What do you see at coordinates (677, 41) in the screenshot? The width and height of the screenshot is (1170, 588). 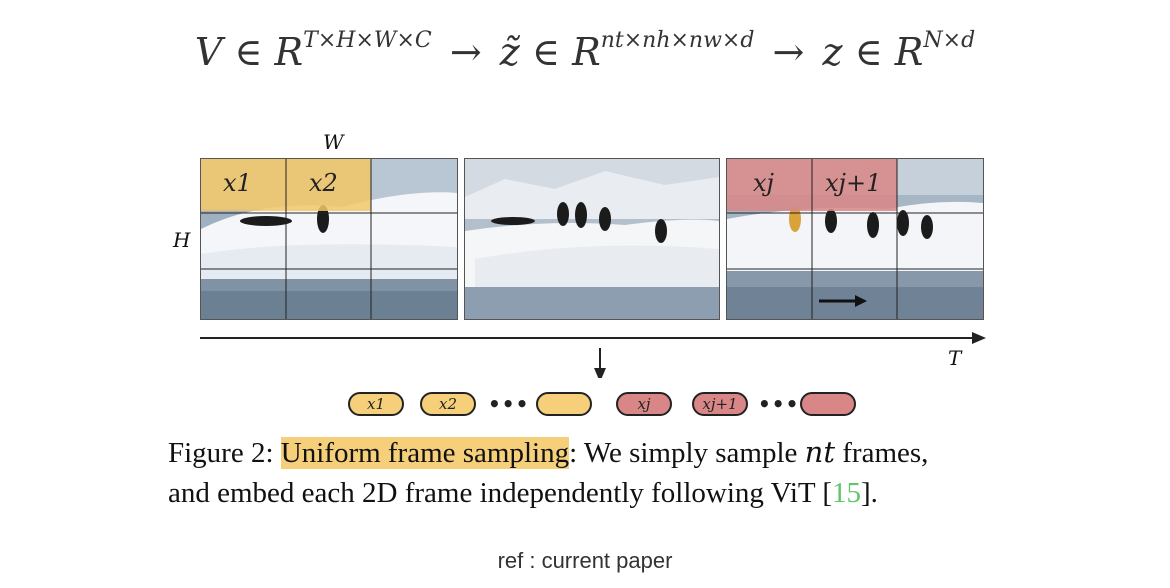 I see `formula-z-tilde-dims: nt×nh×nw×d` at bounding box center [677, 41].